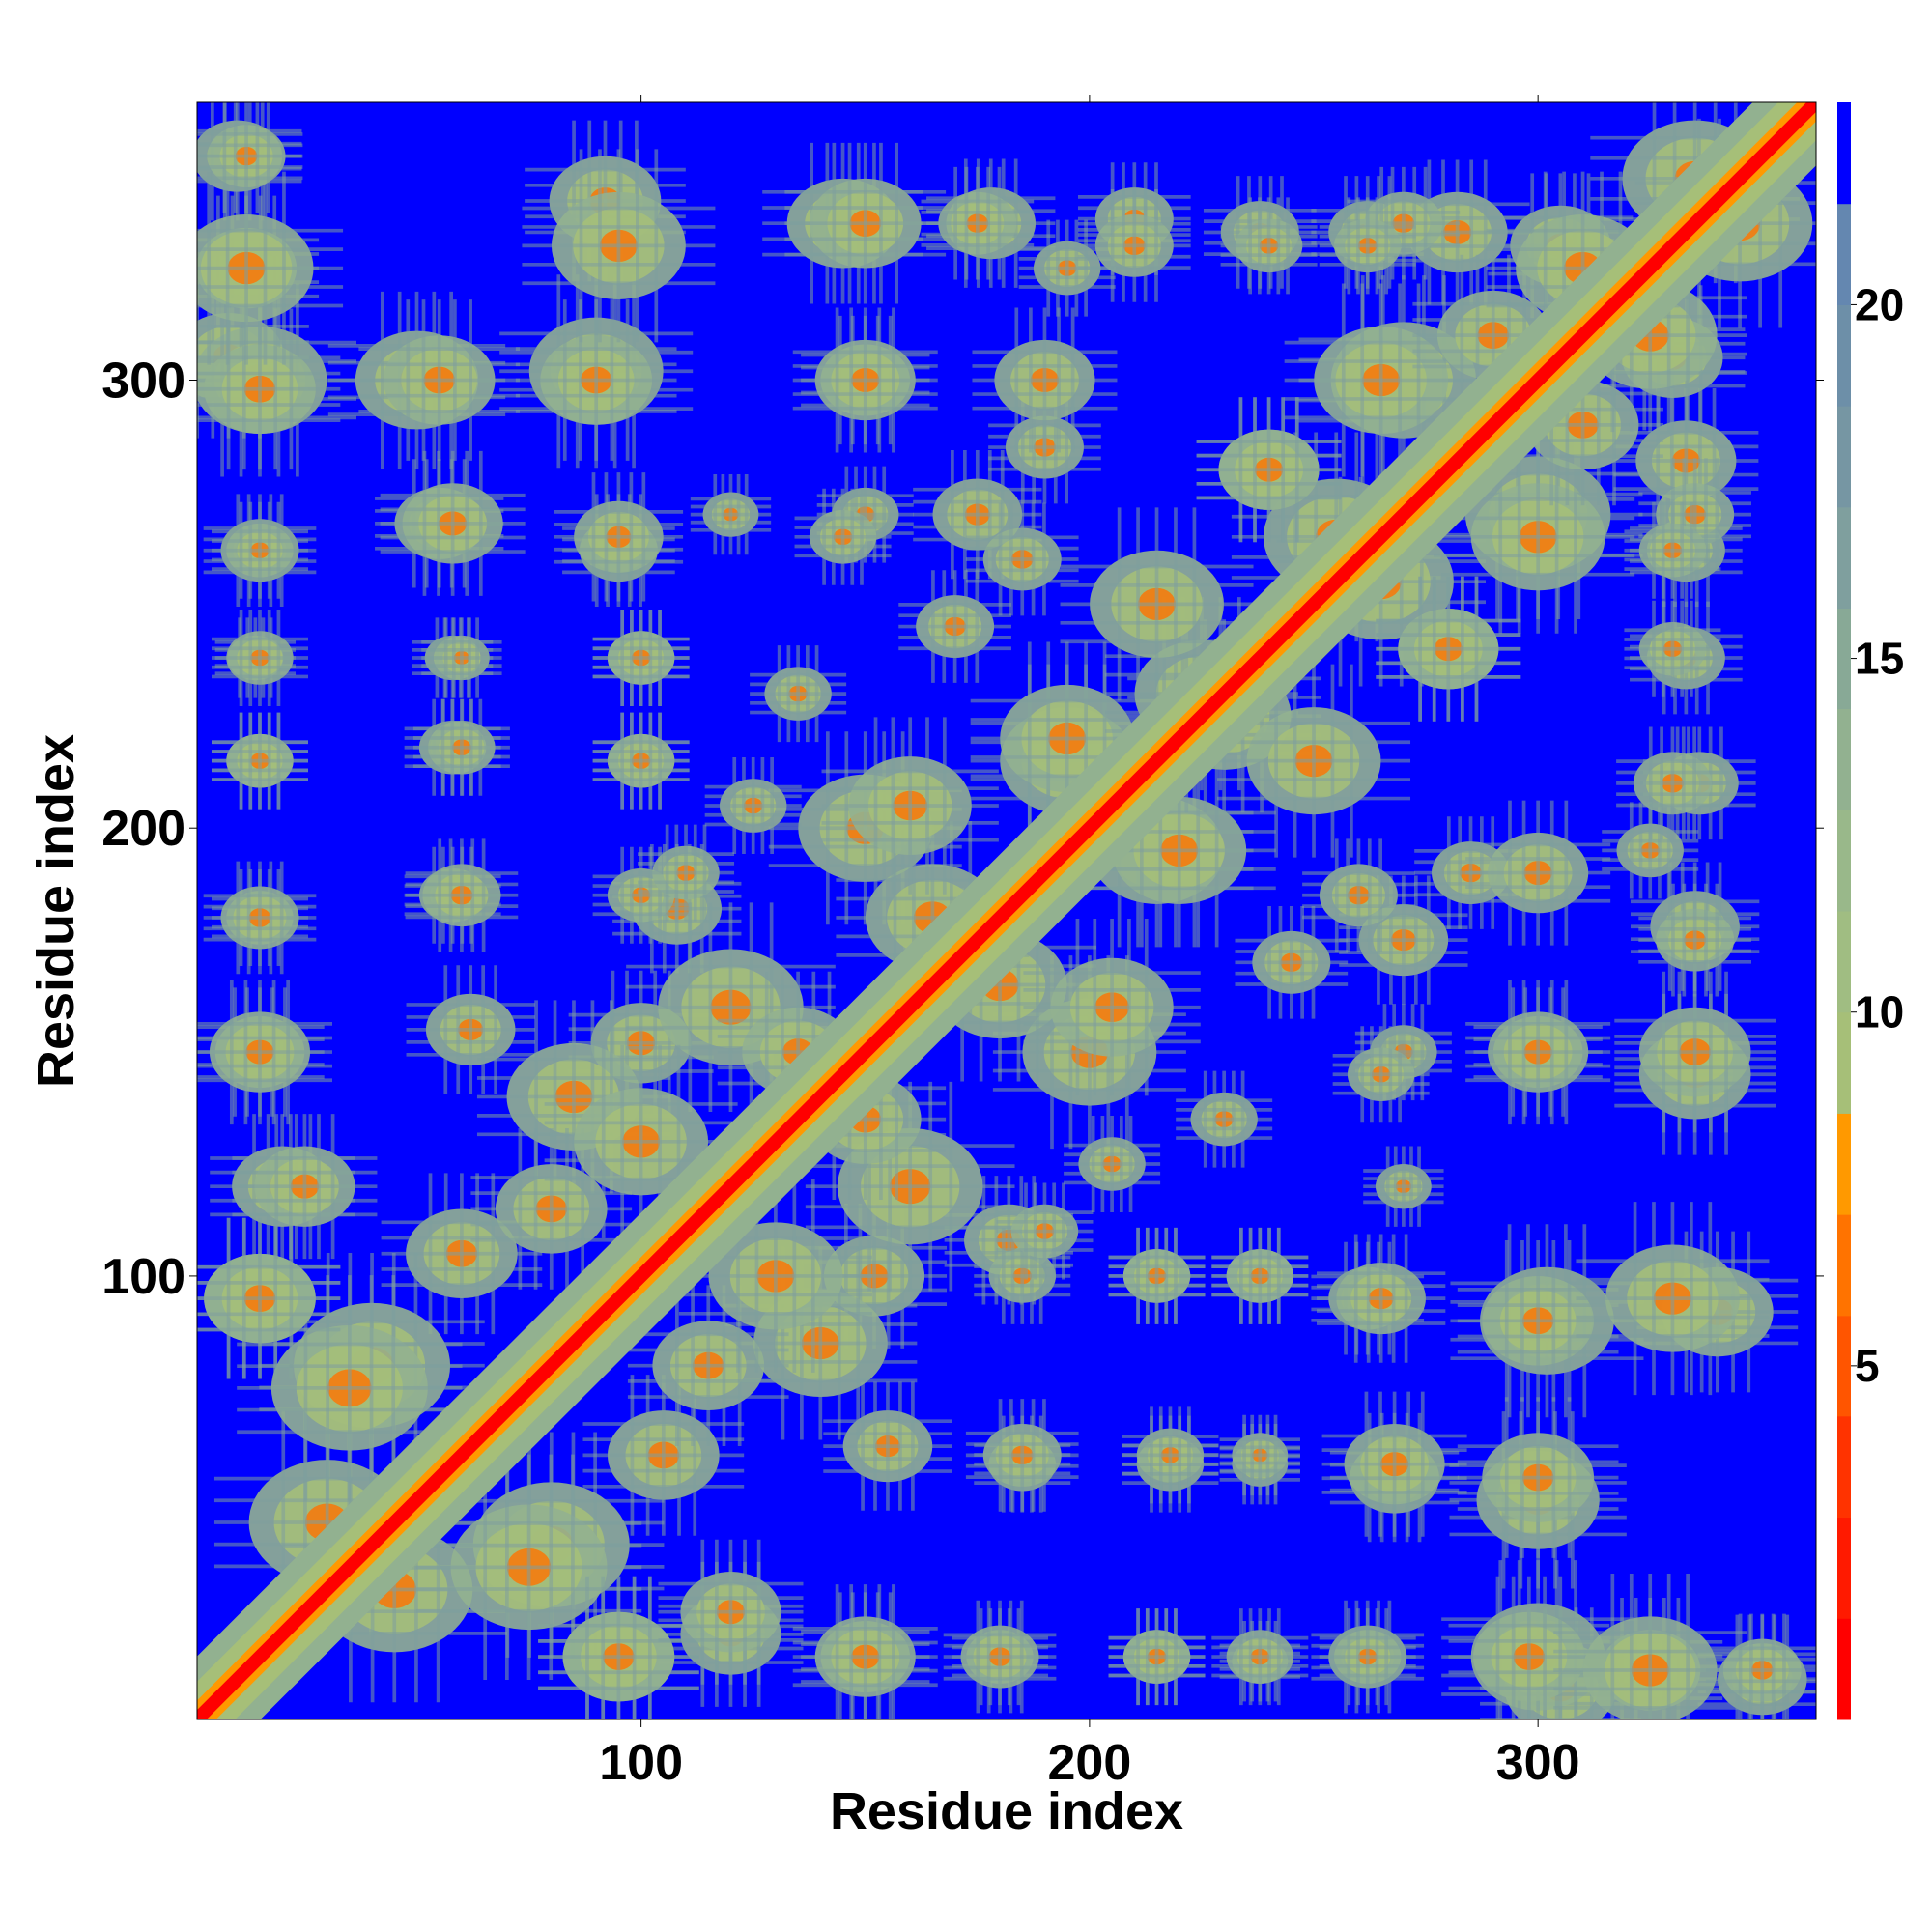 This screenshot has width=1932, height=1932. What do you see at coordinates (1879, 304) in the screenshot?
I see `colorbar-tick-label: 20` at bounding box center [1879, 304].